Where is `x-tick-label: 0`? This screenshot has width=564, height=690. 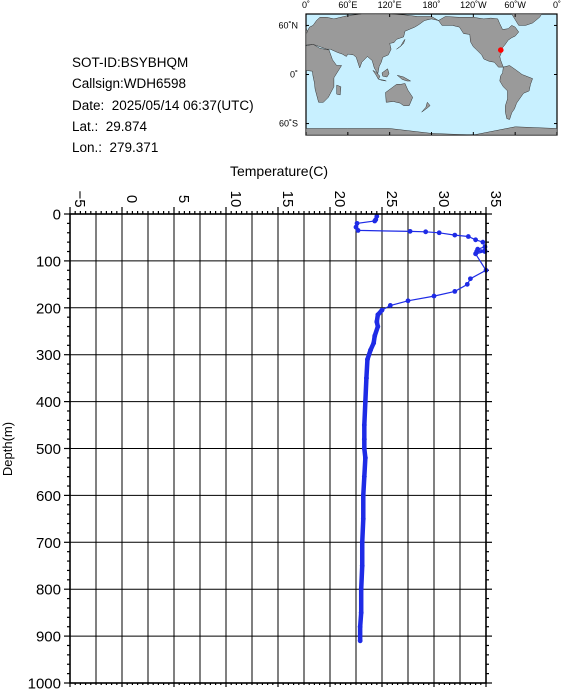
x-tick-label: 0 is located at coordinates (131, 199).